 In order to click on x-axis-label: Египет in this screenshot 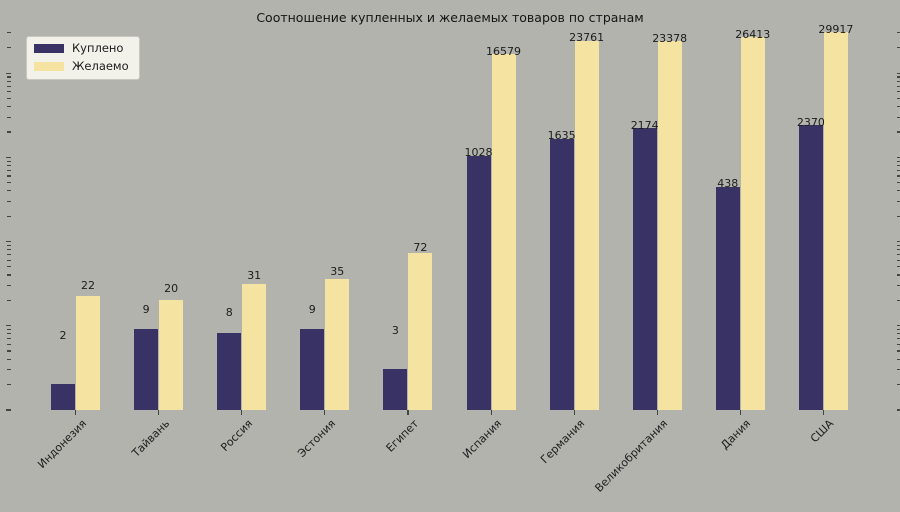, I will do `click(402, 436)`.